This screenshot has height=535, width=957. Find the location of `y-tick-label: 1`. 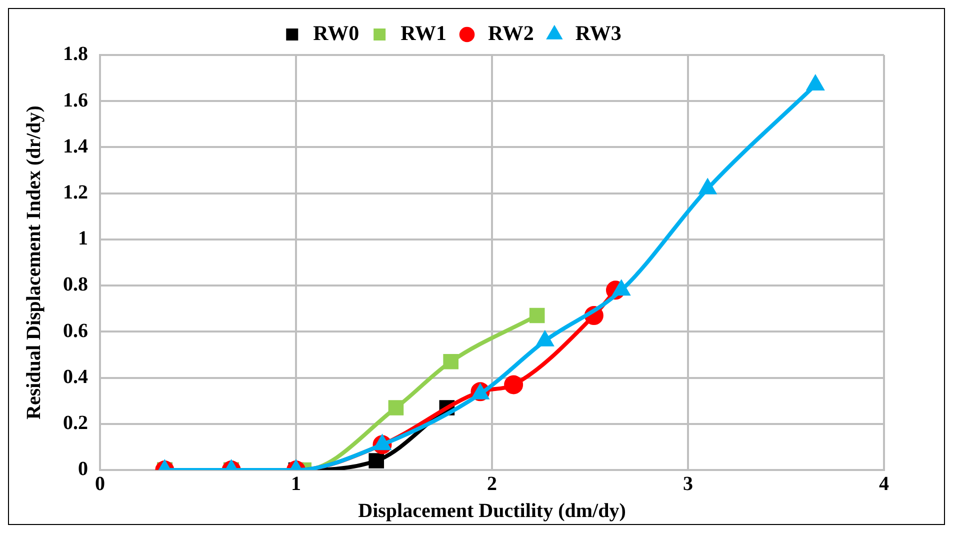

y-tick-label: 1 is located at coordinates (83, 239).